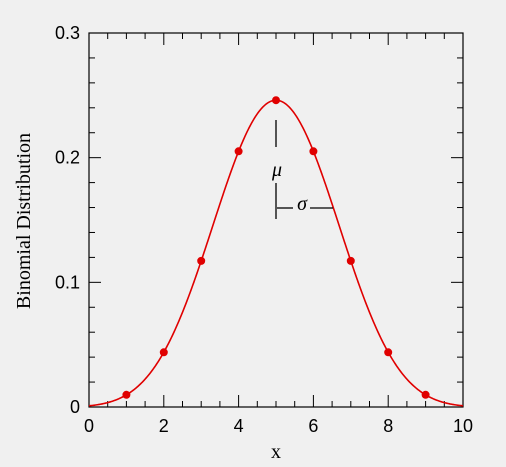  What do you see at coordinates (239, 426) in the screenshot?
I see `x-tick-label: 4` at bounding box center [239, 426].